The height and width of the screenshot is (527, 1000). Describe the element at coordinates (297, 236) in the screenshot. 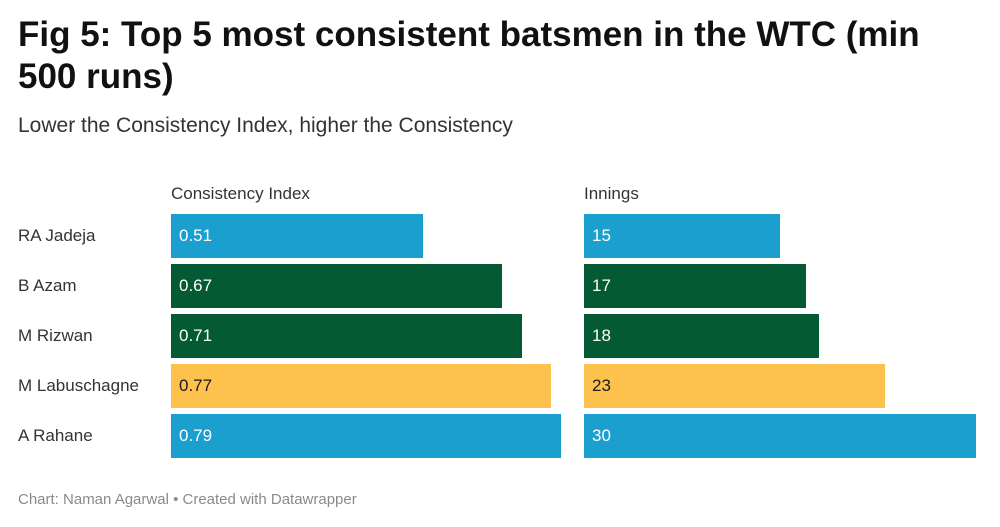

I see `bar: 0.51` at that location.